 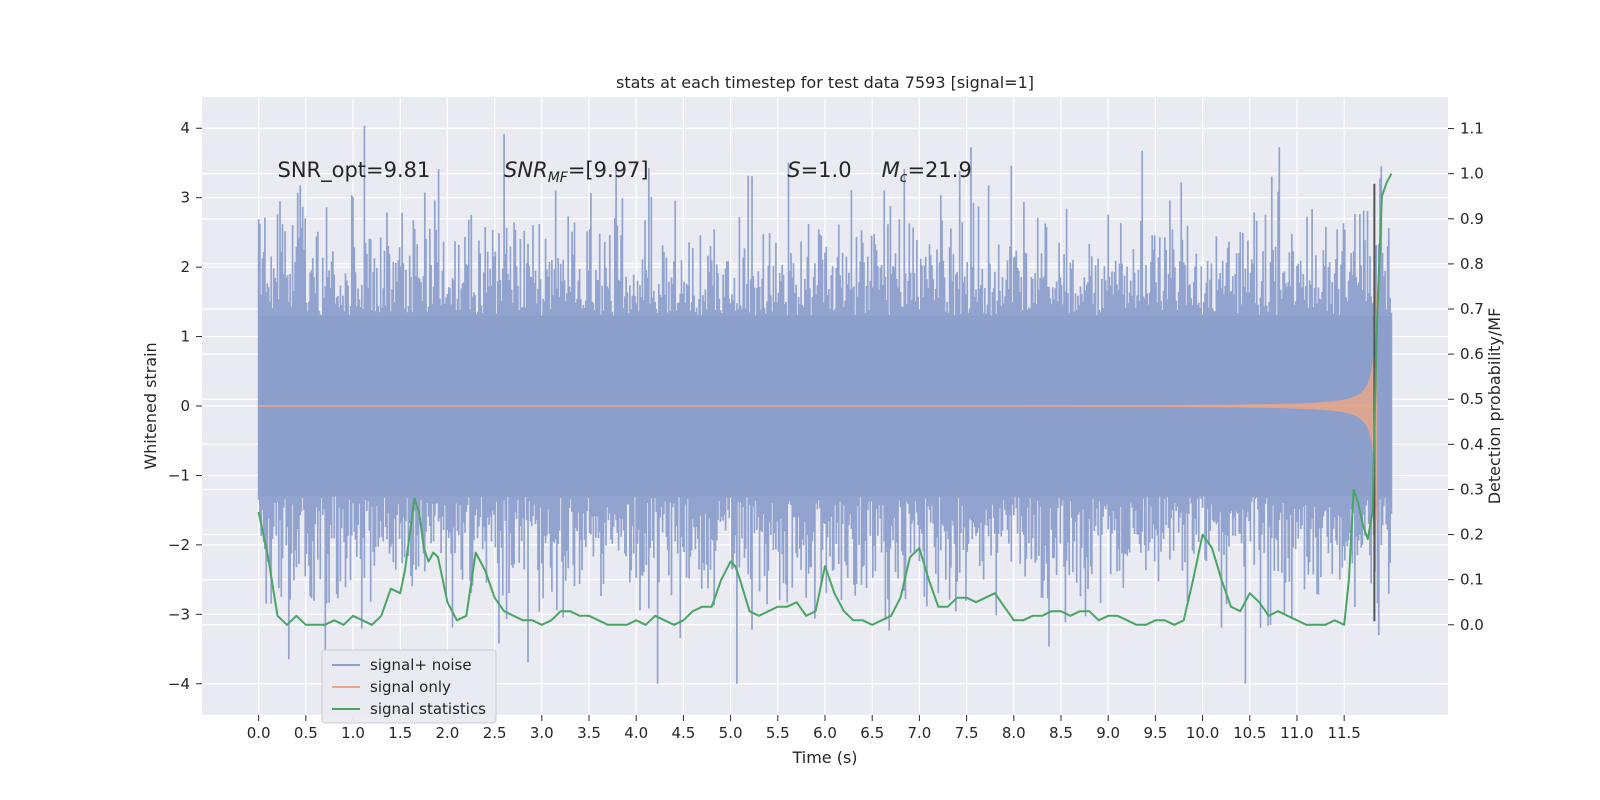 I want to click on y-tick-label-right: 0.9, so click(x=1472, y=219).